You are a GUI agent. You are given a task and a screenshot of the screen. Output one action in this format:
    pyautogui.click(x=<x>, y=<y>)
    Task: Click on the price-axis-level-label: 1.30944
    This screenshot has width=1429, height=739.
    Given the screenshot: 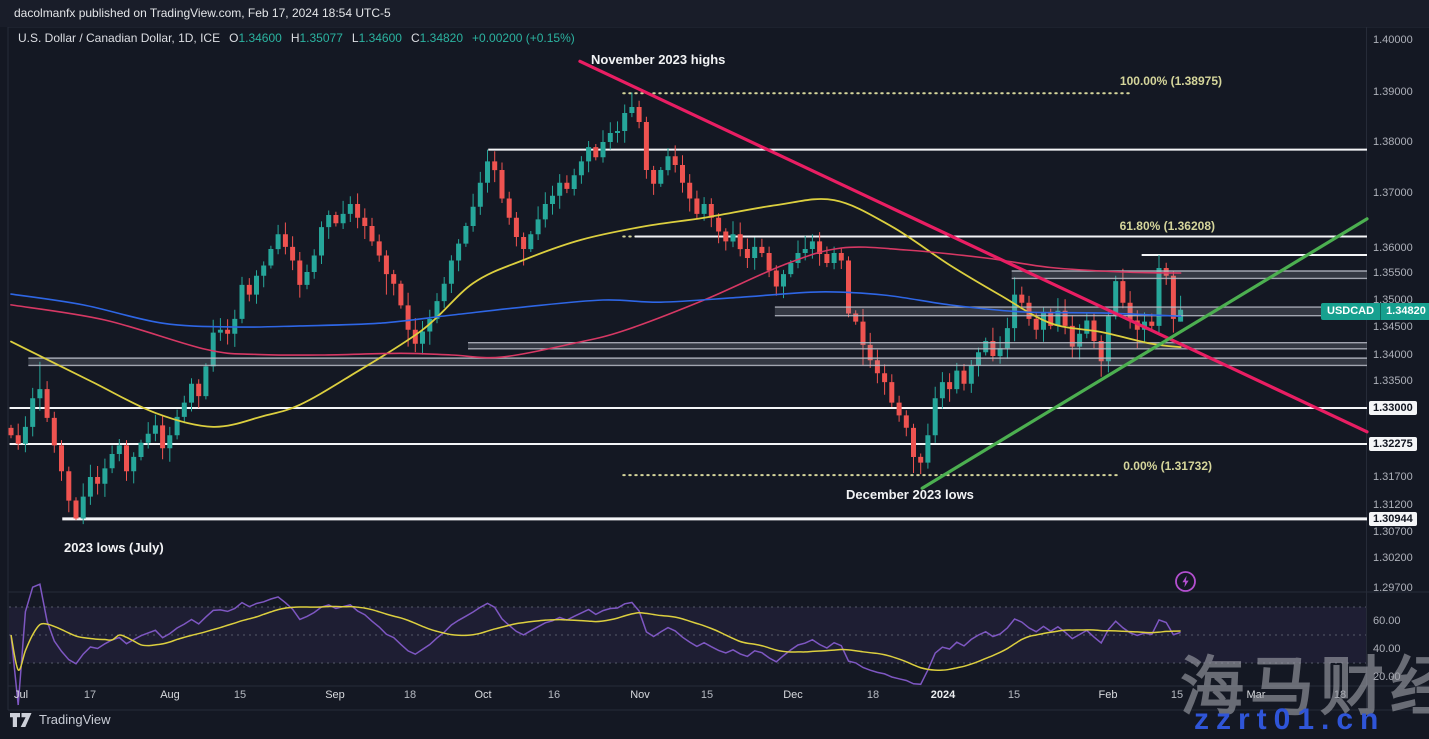 What is the action you would take?
    pyautogui.click(x=1393, y=519)
    